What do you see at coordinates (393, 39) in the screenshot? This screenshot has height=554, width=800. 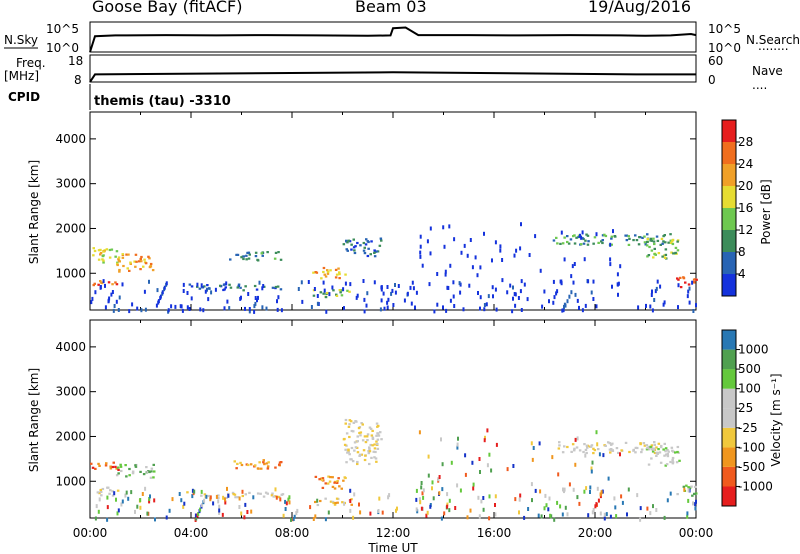 I see `nsky-line` at bounding box center [393, 39].